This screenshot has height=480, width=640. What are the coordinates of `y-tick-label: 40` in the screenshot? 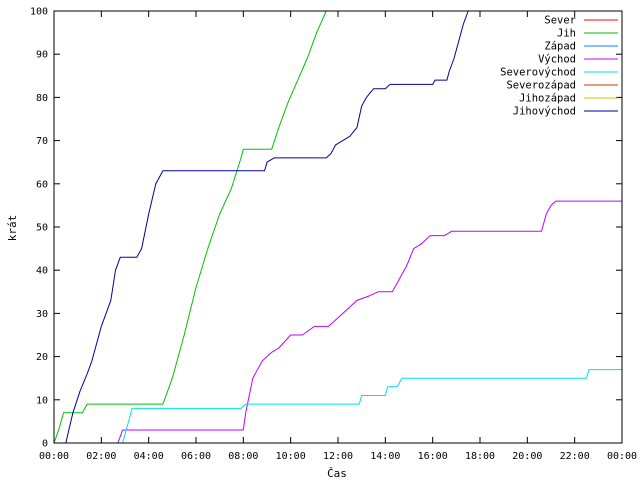 It's located at (42, 271).